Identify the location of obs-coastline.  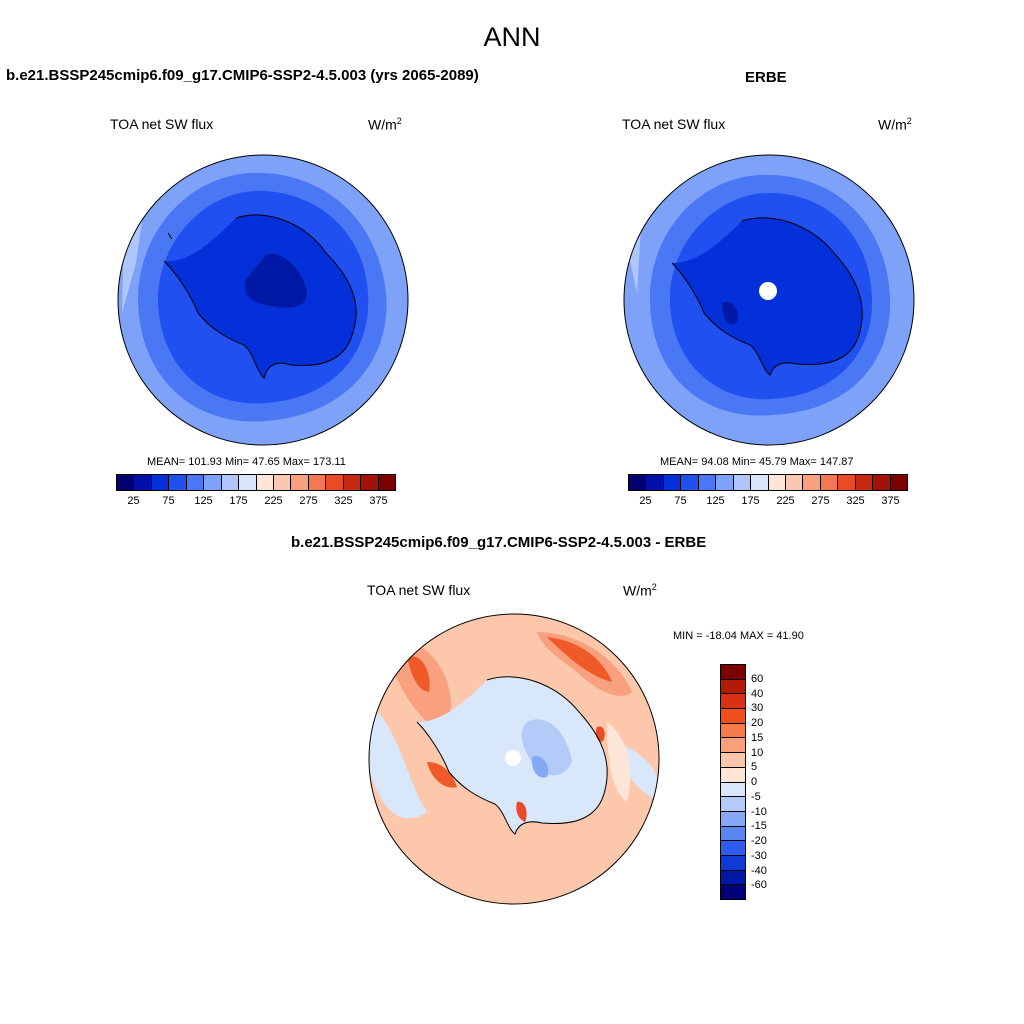
(767, 296).